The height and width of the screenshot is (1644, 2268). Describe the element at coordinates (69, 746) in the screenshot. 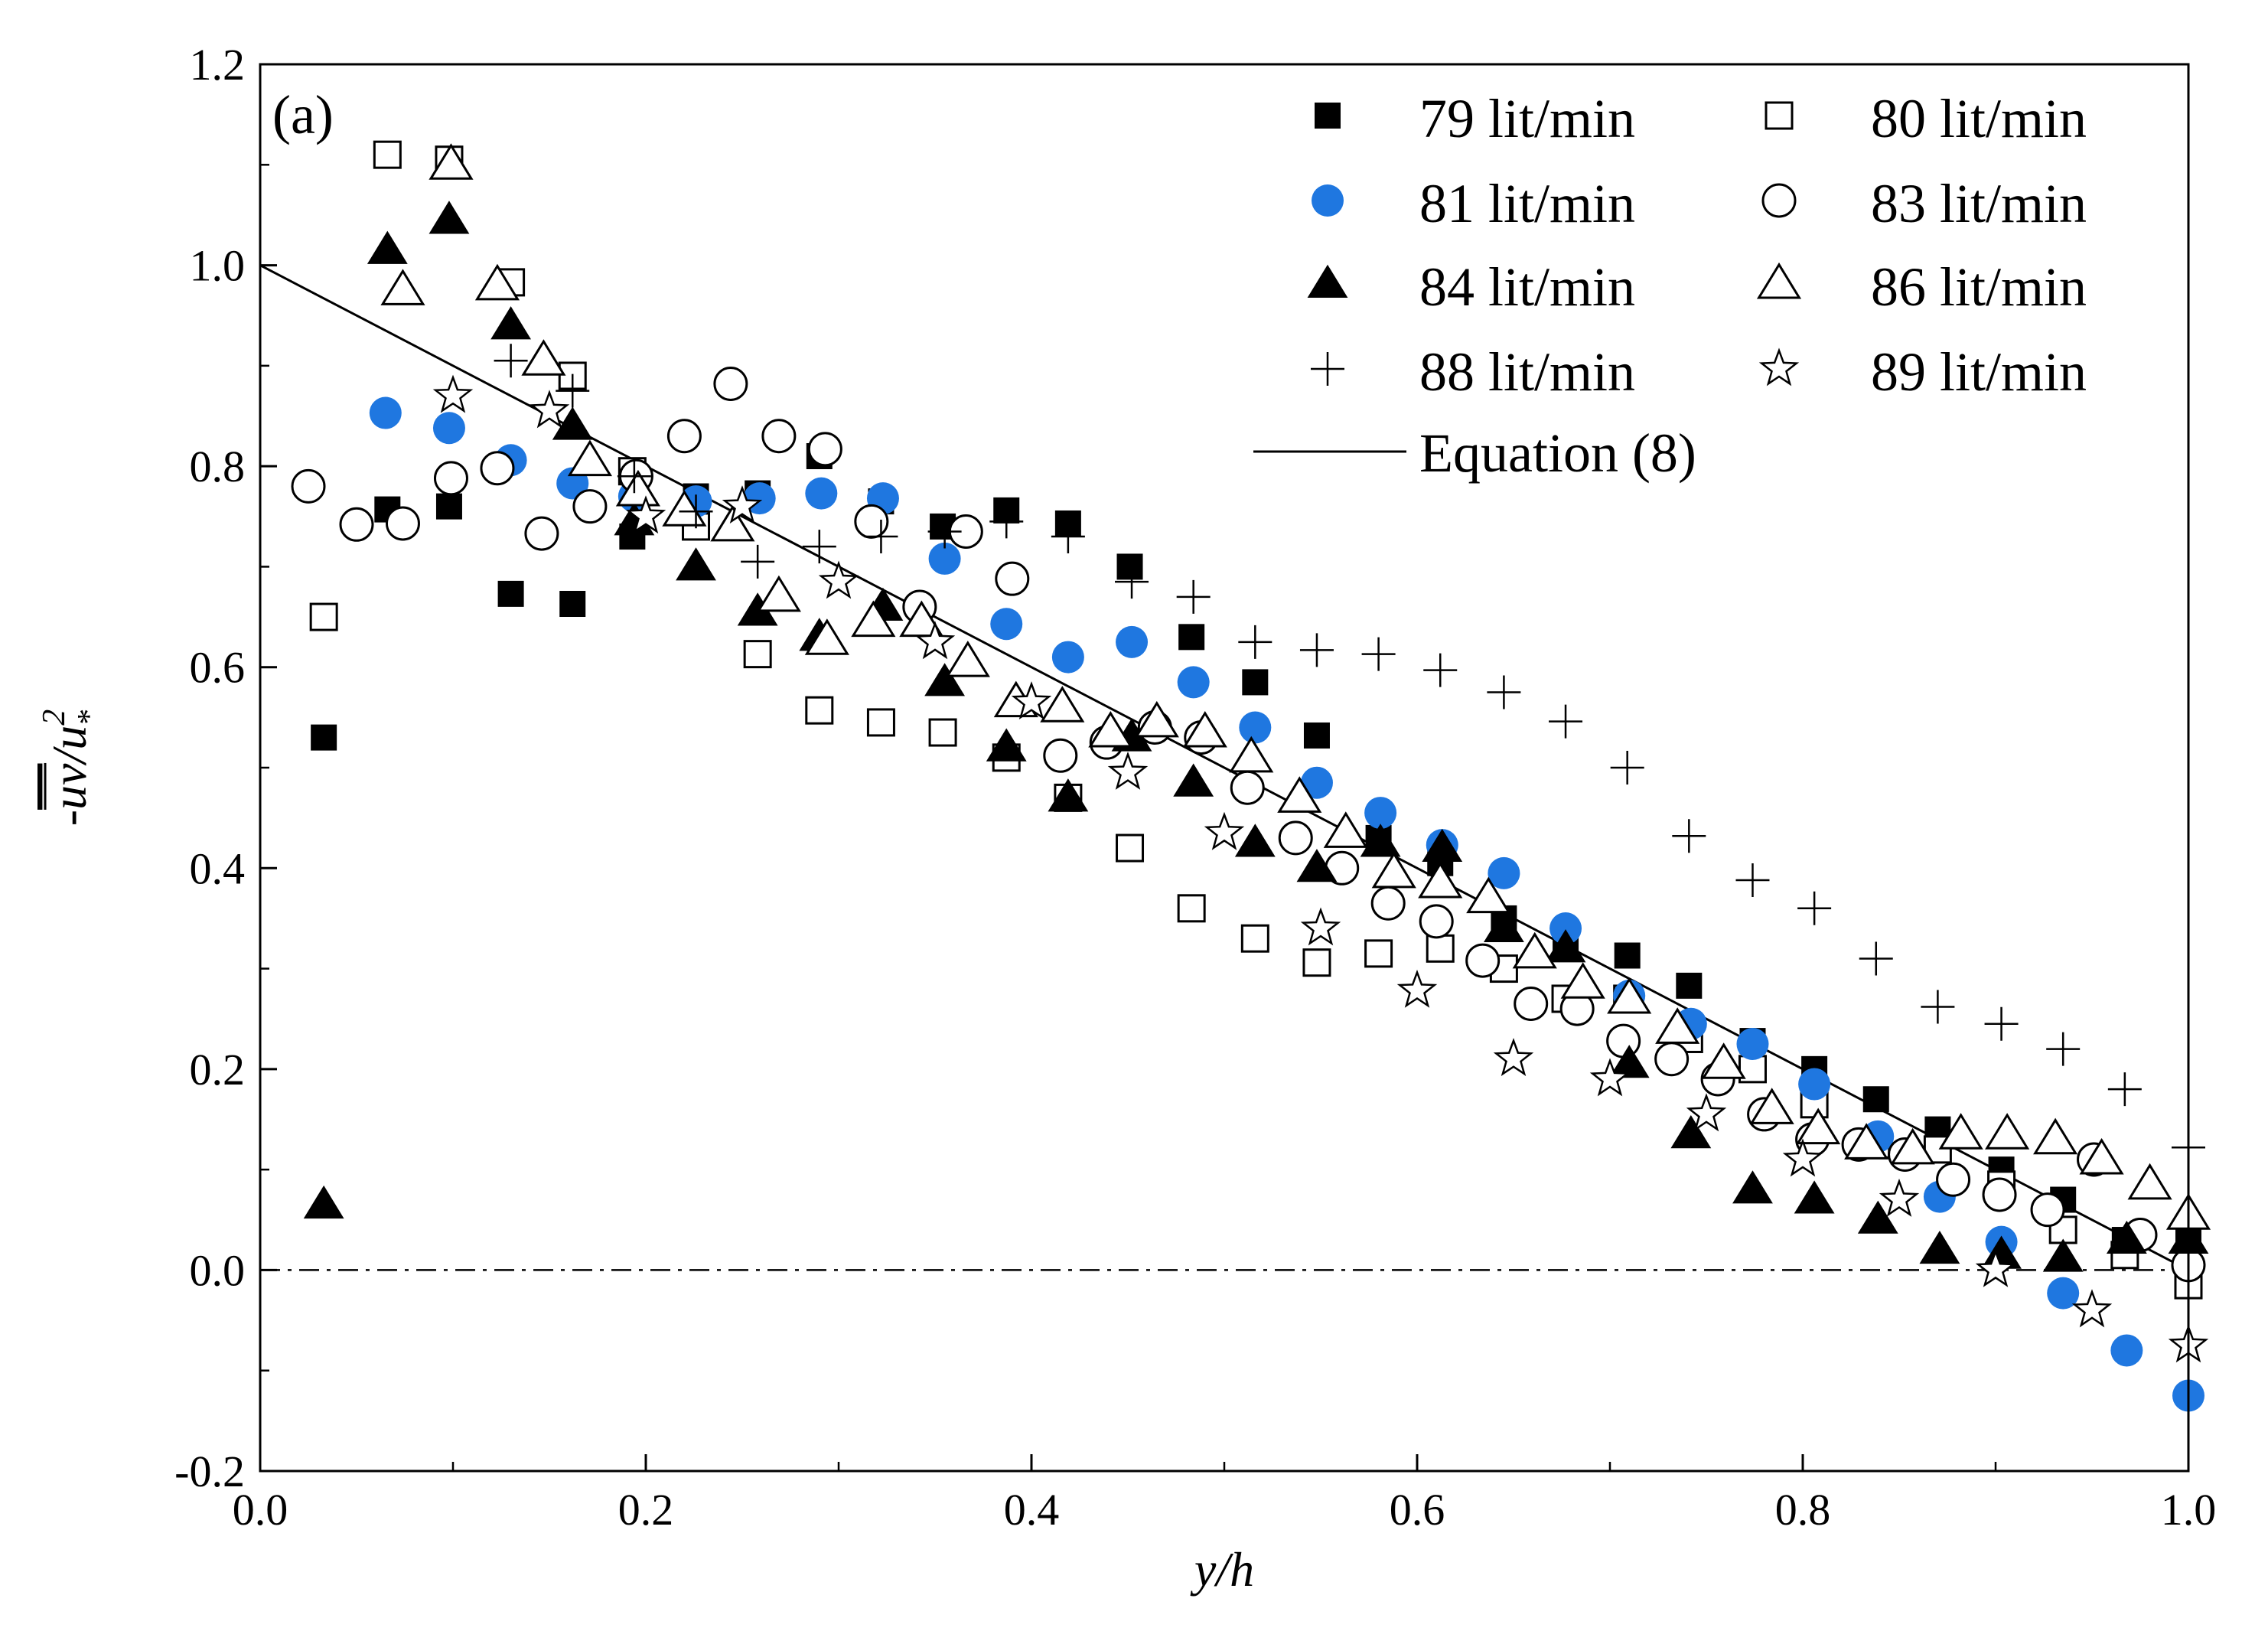

I see `y-title-mid: /u` at that location.